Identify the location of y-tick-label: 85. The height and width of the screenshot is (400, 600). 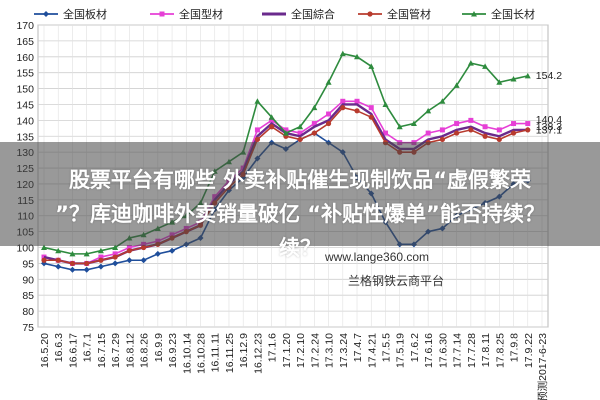
(28, 296).